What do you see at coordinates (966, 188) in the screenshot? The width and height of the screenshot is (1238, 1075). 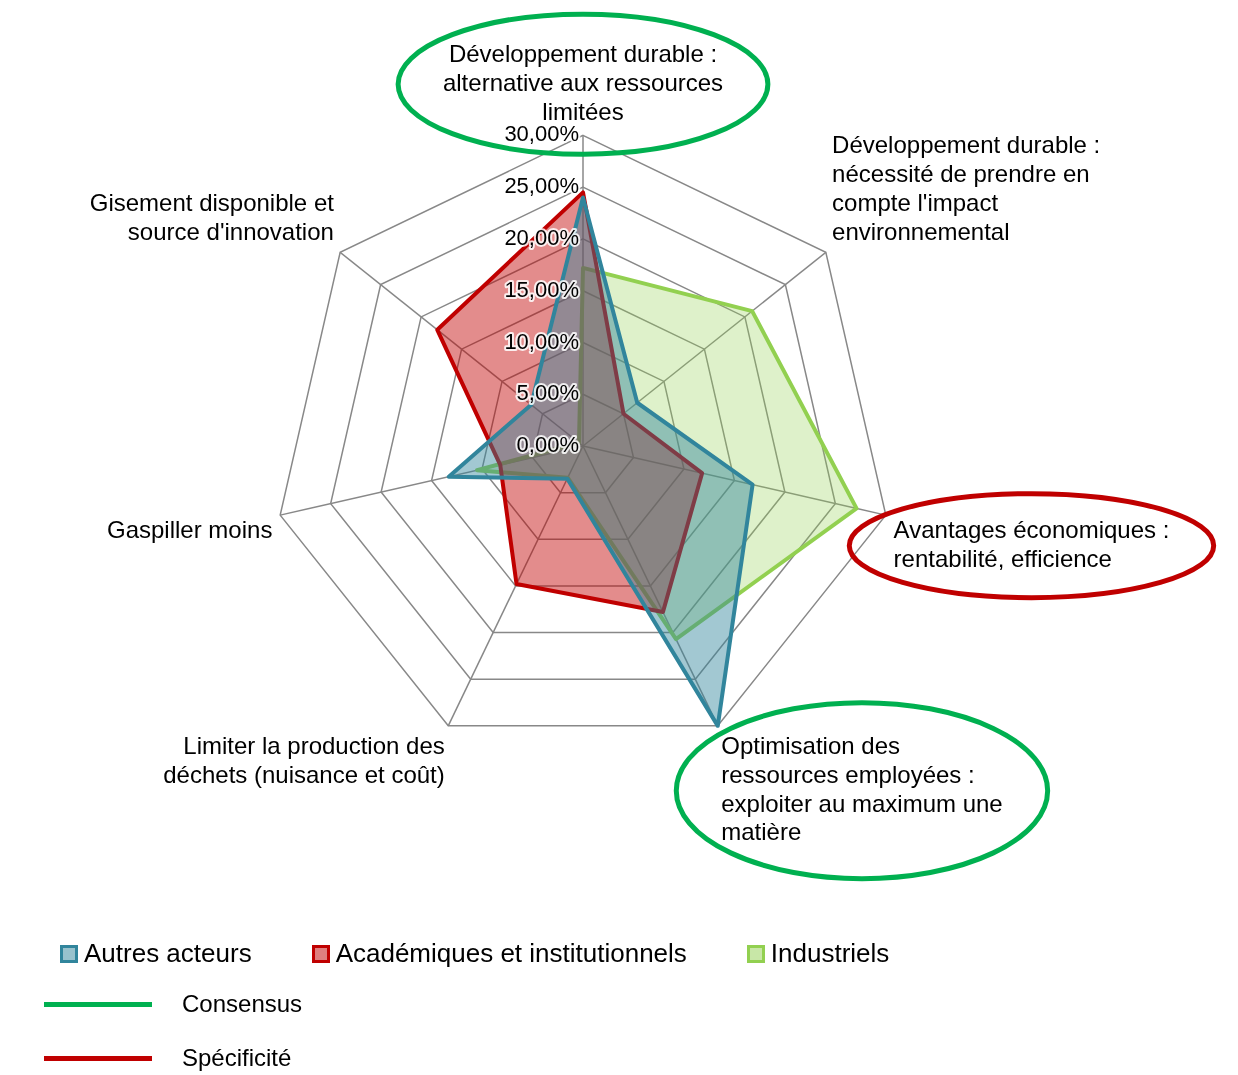 I see `spoke-label: Développement durable : nécessité de prendre en compte l'impact environnemental` at bounding box center [966, 188].